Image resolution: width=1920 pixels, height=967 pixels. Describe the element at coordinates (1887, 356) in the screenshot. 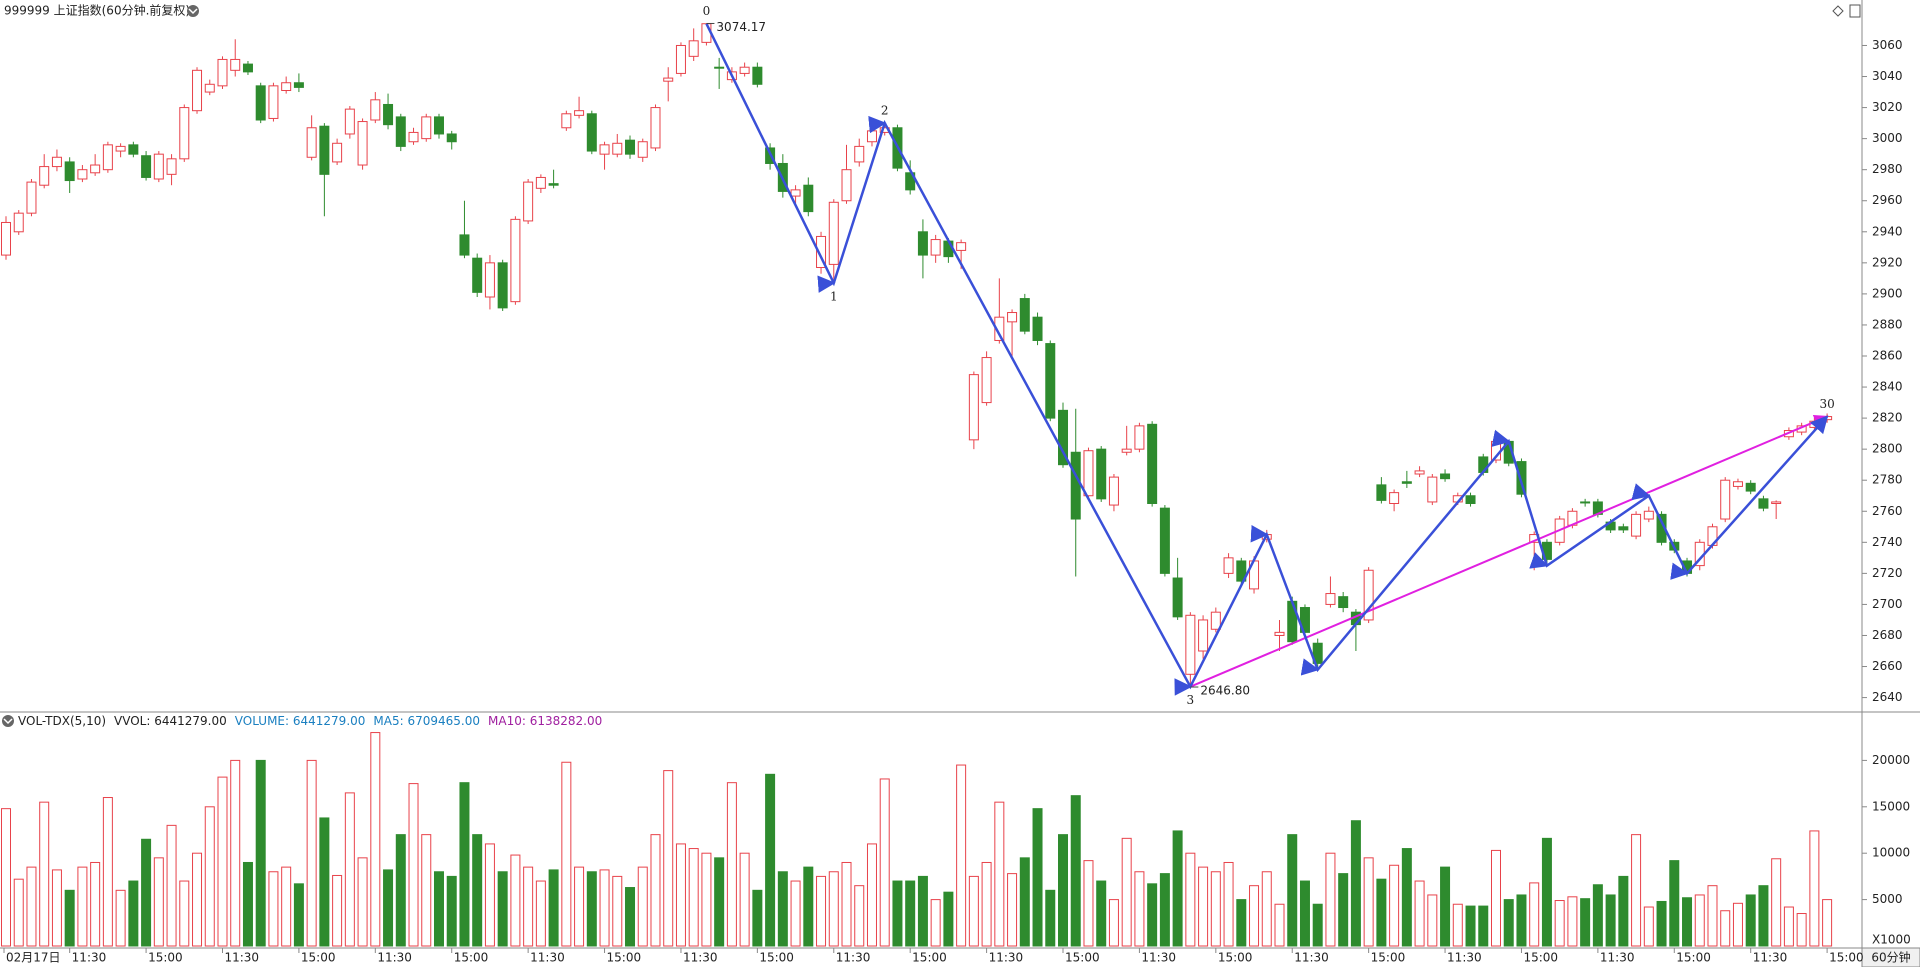

I see `y-tick-label: 2860` at that location.